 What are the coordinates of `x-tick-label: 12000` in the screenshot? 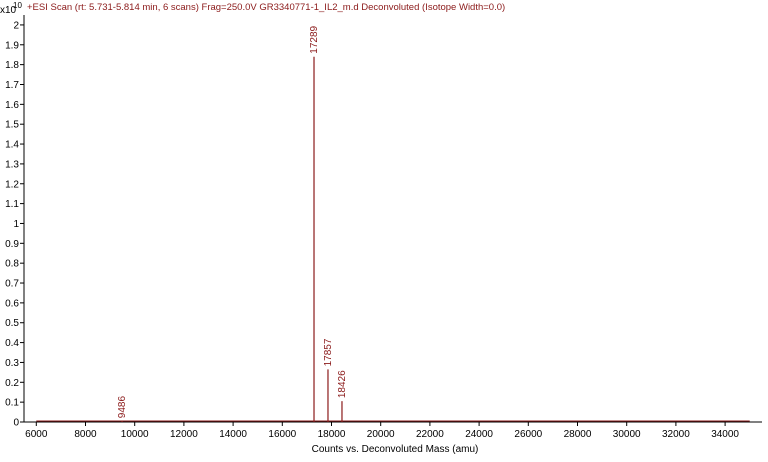 It's located at (184, 434).